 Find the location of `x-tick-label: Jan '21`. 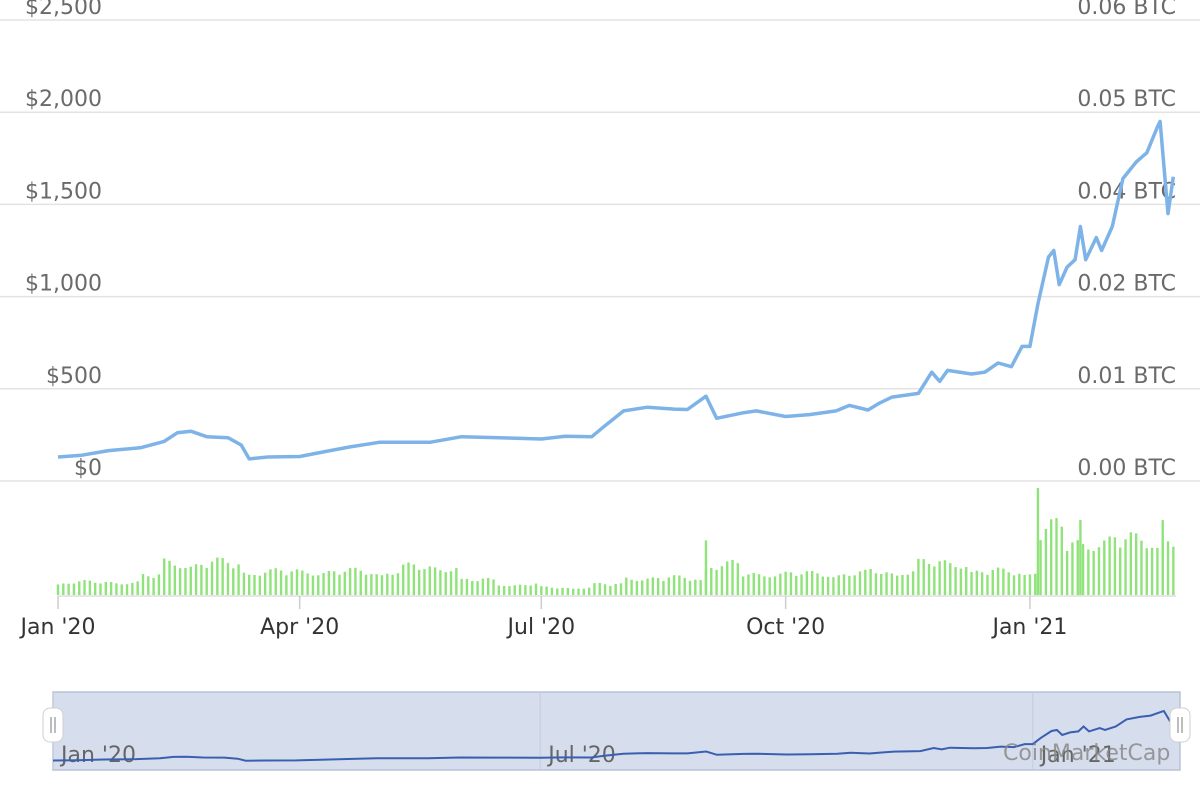

x-tick-label: Jan '21 is located at coordinates (1028, 627).